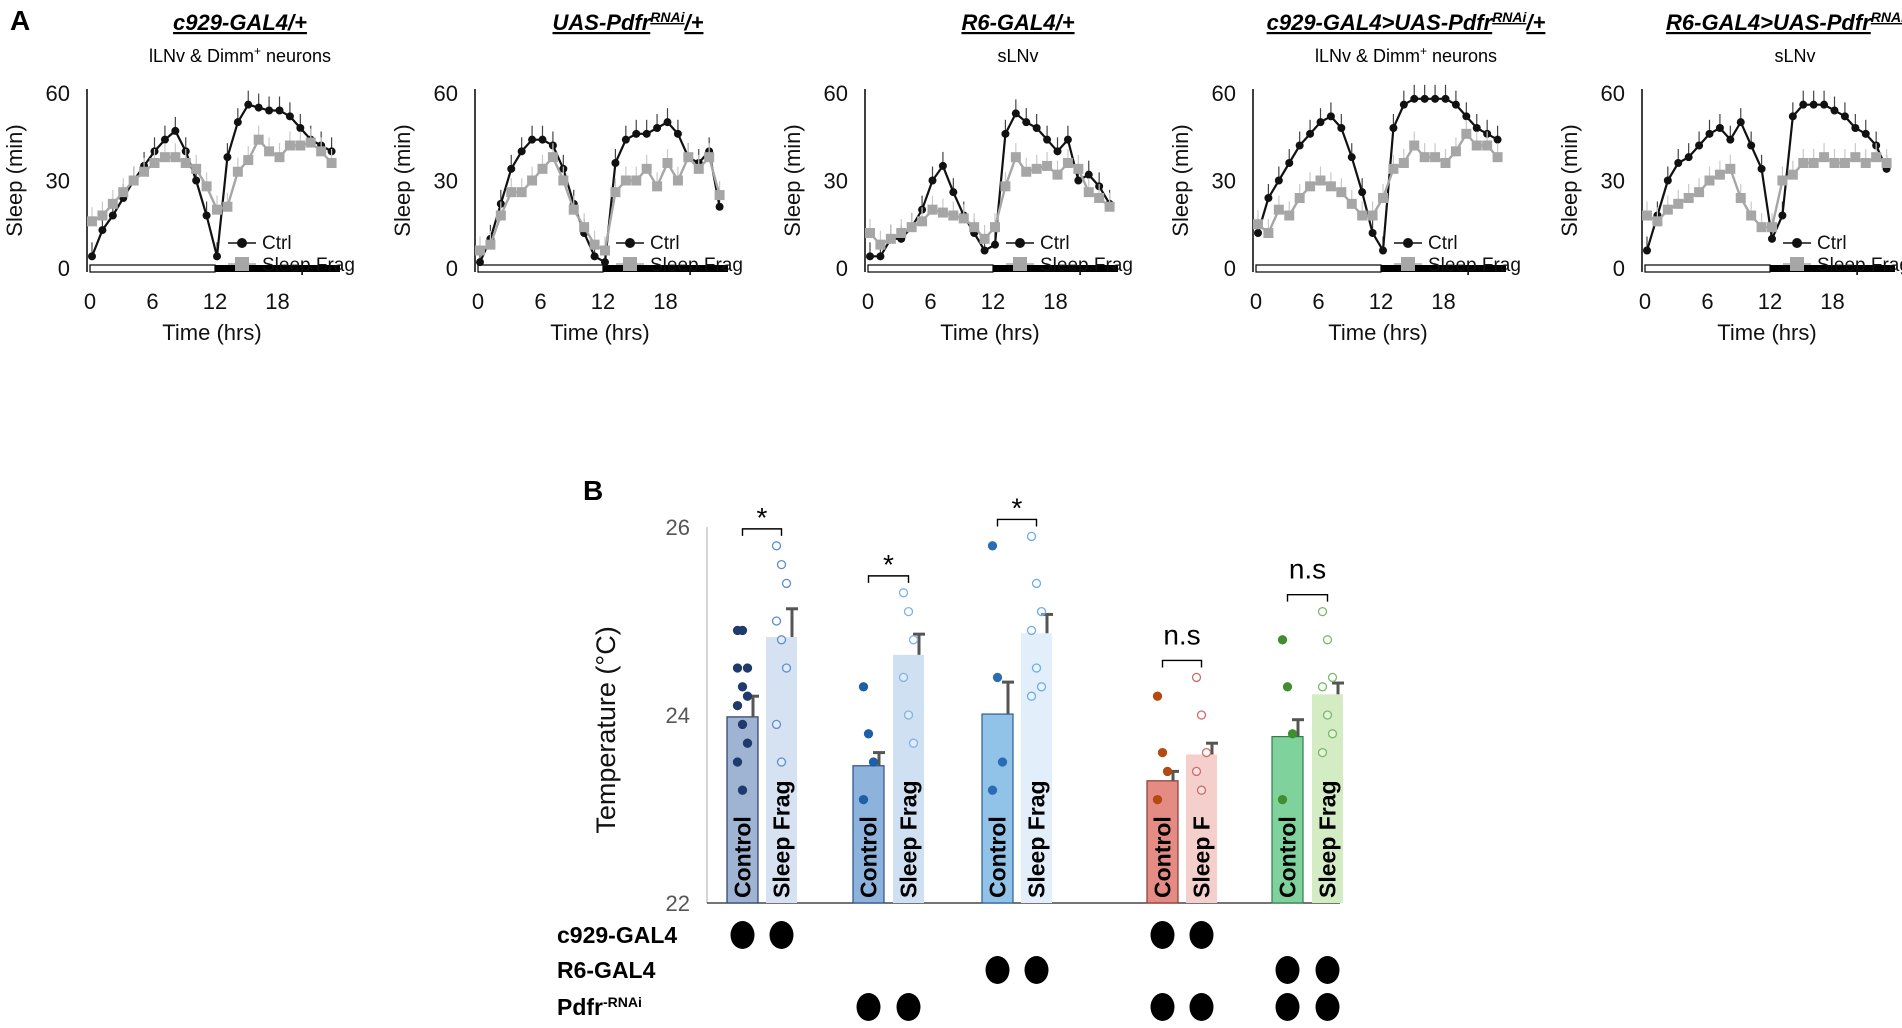 Image resolution: width=1902 pixels, height=1028 pixels. I want to click on y-tick-label: 30, so click(836, 181).